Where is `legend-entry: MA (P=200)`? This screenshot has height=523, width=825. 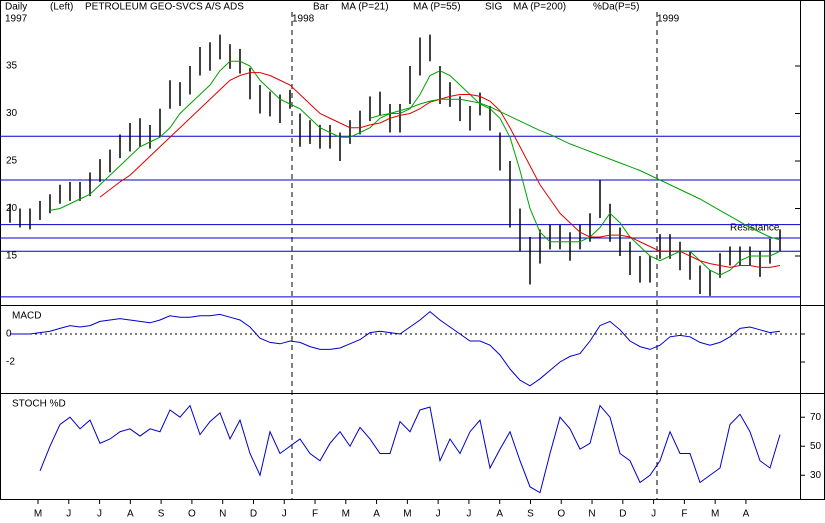
legend-entry: MA (P=200) is located at coordinates (539, 7).